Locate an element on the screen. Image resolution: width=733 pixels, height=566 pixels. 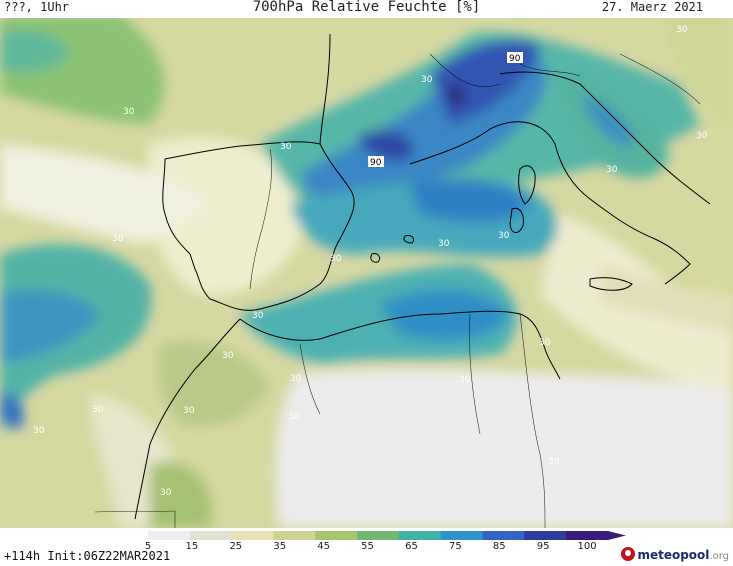
colorbar-tick-label: 25 is located at coordinates (236, 546).